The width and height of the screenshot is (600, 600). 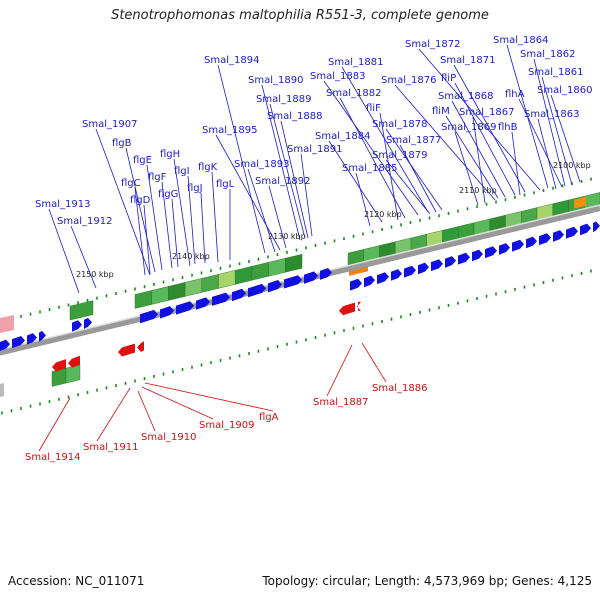 I want to click on reverse-gene-label: Smal_1910, so click(x=168, y=437).